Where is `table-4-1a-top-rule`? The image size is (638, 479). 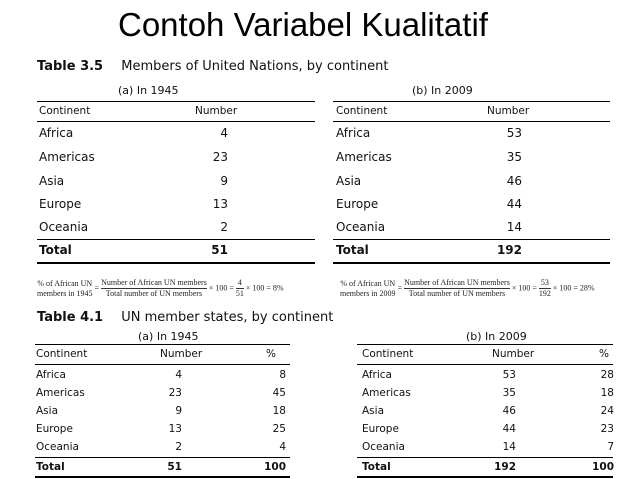 table-4-1a-top-rule is located at coordinates (162, 344).